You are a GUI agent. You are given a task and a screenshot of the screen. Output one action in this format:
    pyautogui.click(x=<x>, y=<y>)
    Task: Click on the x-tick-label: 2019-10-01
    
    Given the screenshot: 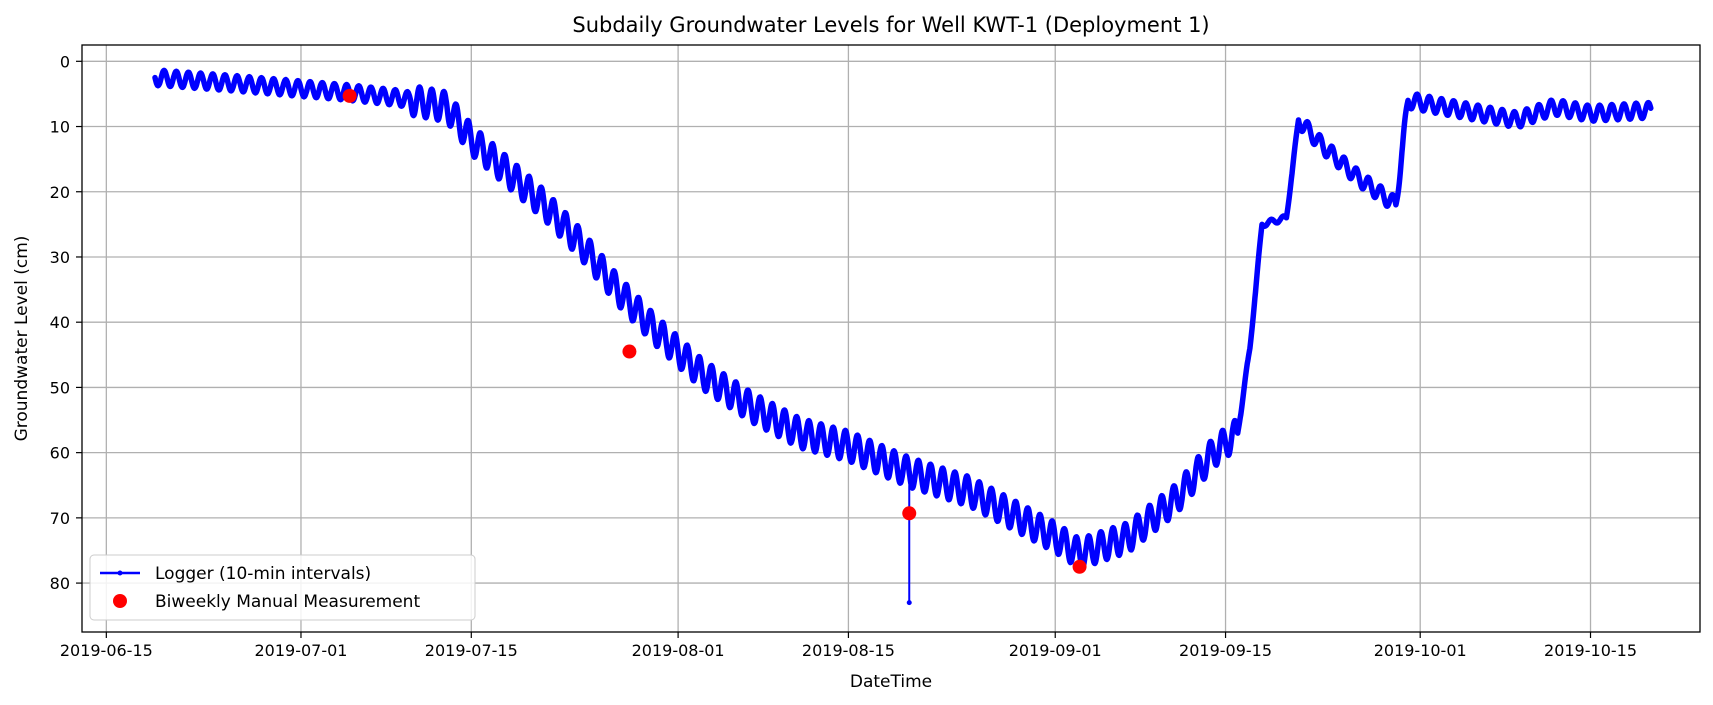 What is the action you would take?
    pyautogui.click(x=1420, y=650)
    